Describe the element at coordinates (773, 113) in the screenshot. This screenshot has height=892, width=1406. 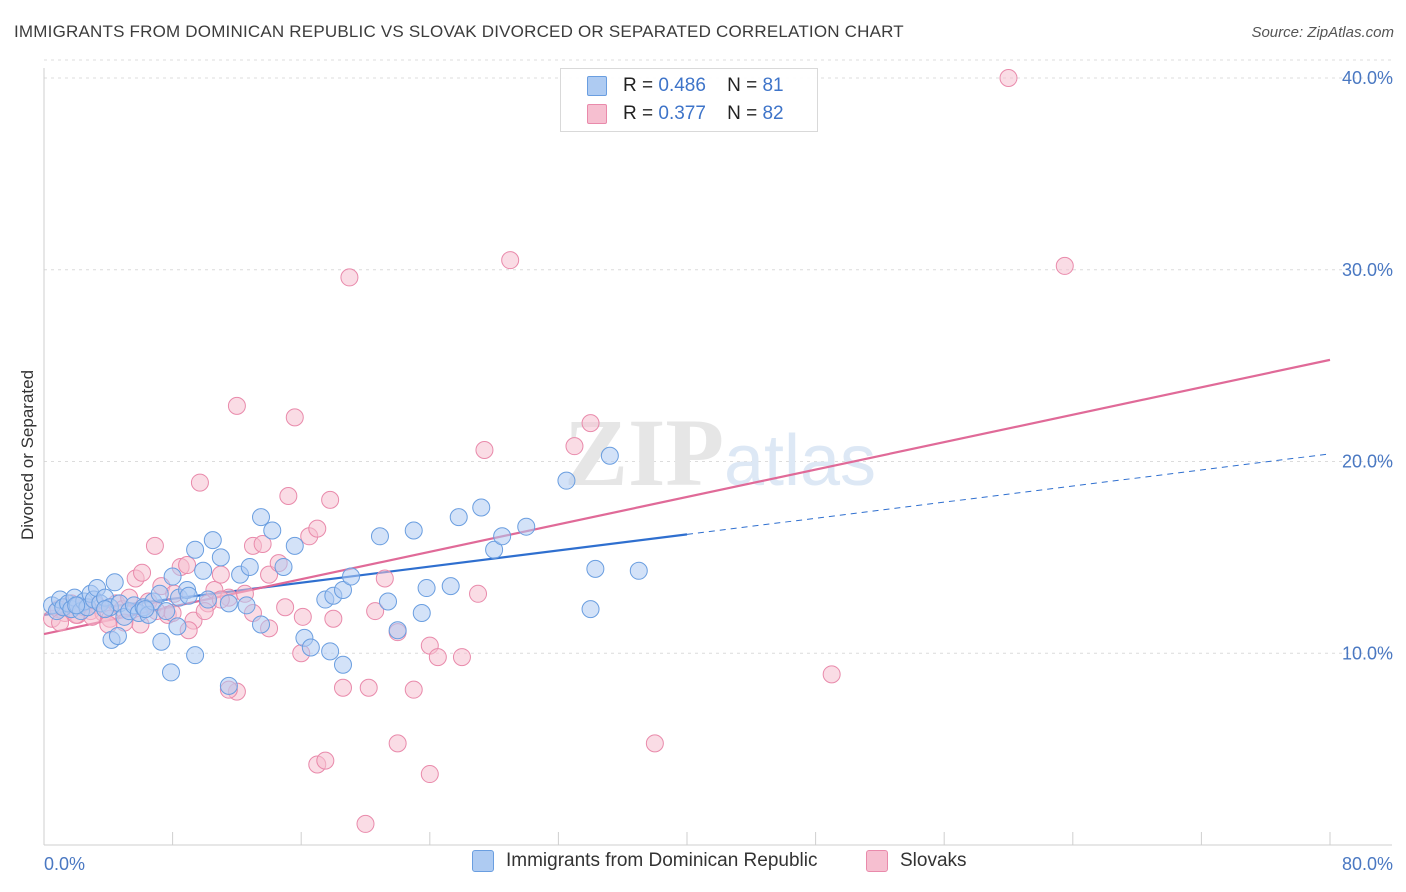
I see `legend-n-value: 82` at that location.